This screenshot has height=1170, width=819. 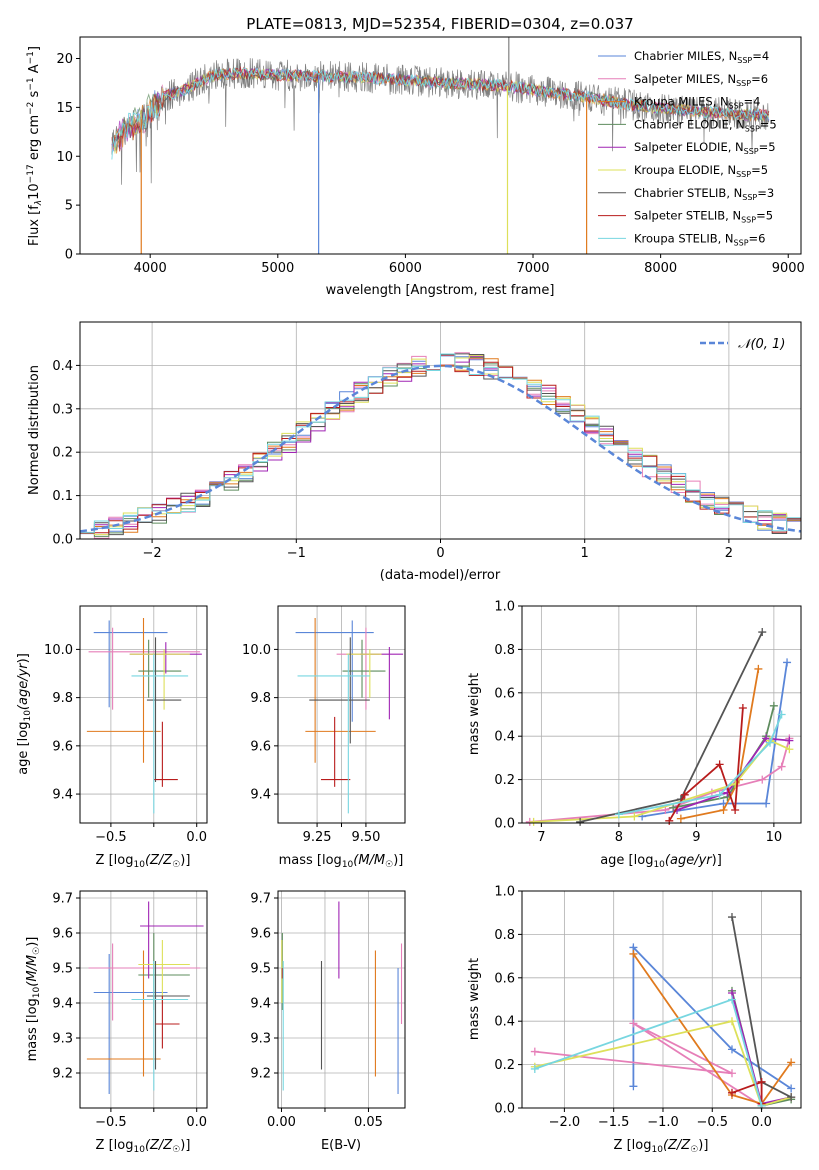 What do you see at coordinates (342, 997) in the screenshot?
I see `ebv-mass-errorbars` at bounding box center [342, 997].